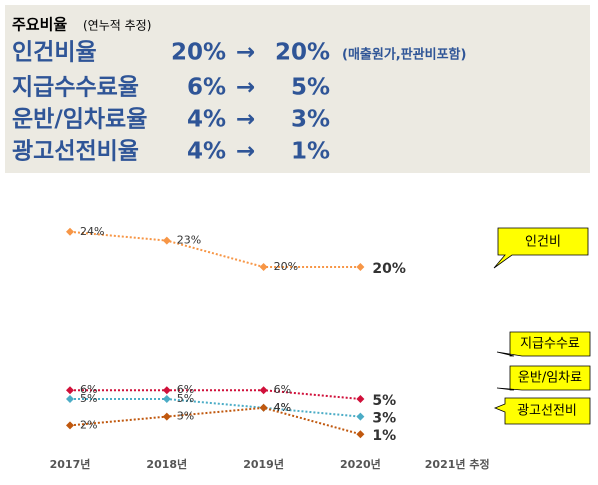  I want to click on row-to: 1%, so click(310, 152).